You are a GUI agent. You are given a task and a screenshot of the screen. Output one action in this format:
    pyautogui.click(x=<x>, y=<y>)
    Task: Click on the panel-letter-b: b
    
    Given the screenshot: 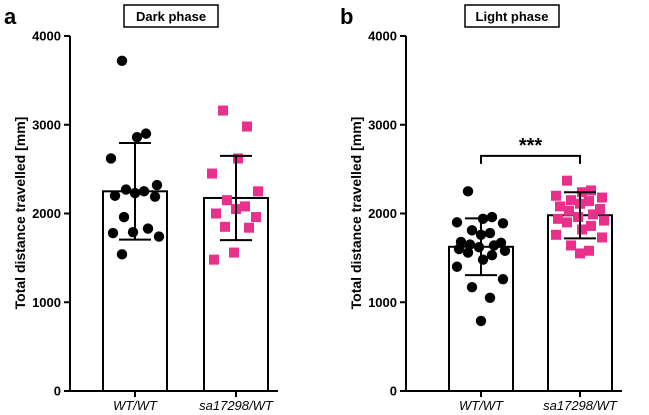 What is the action you would take?
    pyautogui.click(x=346, y=16)
    